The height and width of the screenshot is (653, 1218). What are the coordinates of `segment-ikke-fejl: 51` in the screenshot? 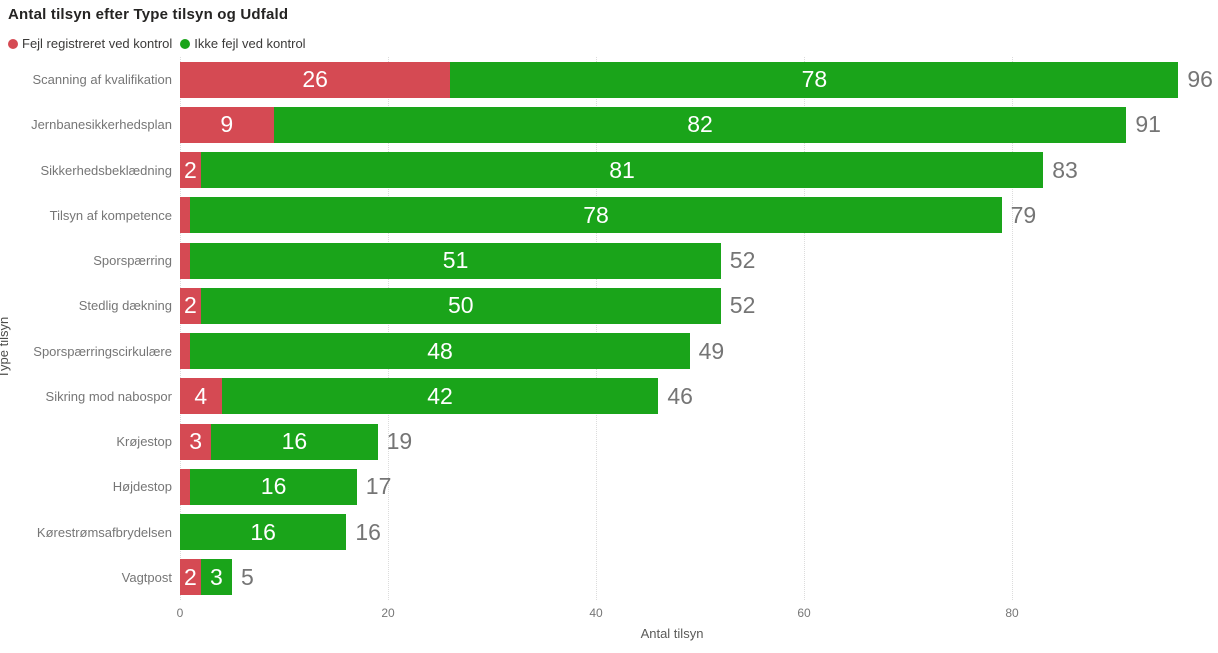 It's located at (455, 260).